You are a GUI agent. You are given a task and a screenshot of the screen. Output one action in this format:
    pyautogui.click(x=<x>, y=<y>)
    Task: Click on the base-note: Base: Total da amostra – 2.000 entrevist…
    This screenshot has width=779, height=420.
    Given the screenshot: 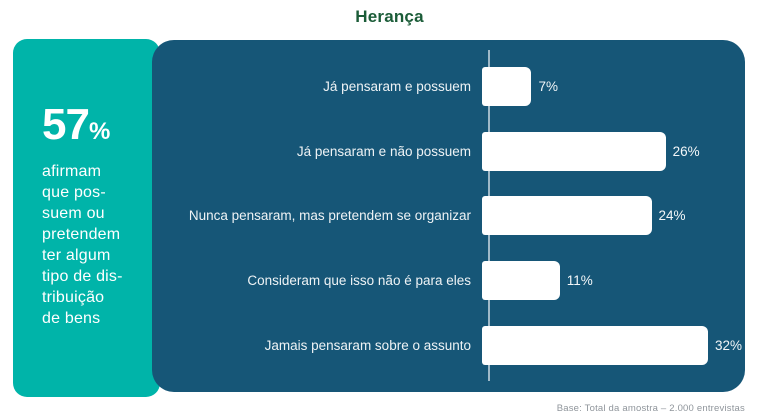 What is the action you would take?
    pyautogui.click(x=650, y=408)
    